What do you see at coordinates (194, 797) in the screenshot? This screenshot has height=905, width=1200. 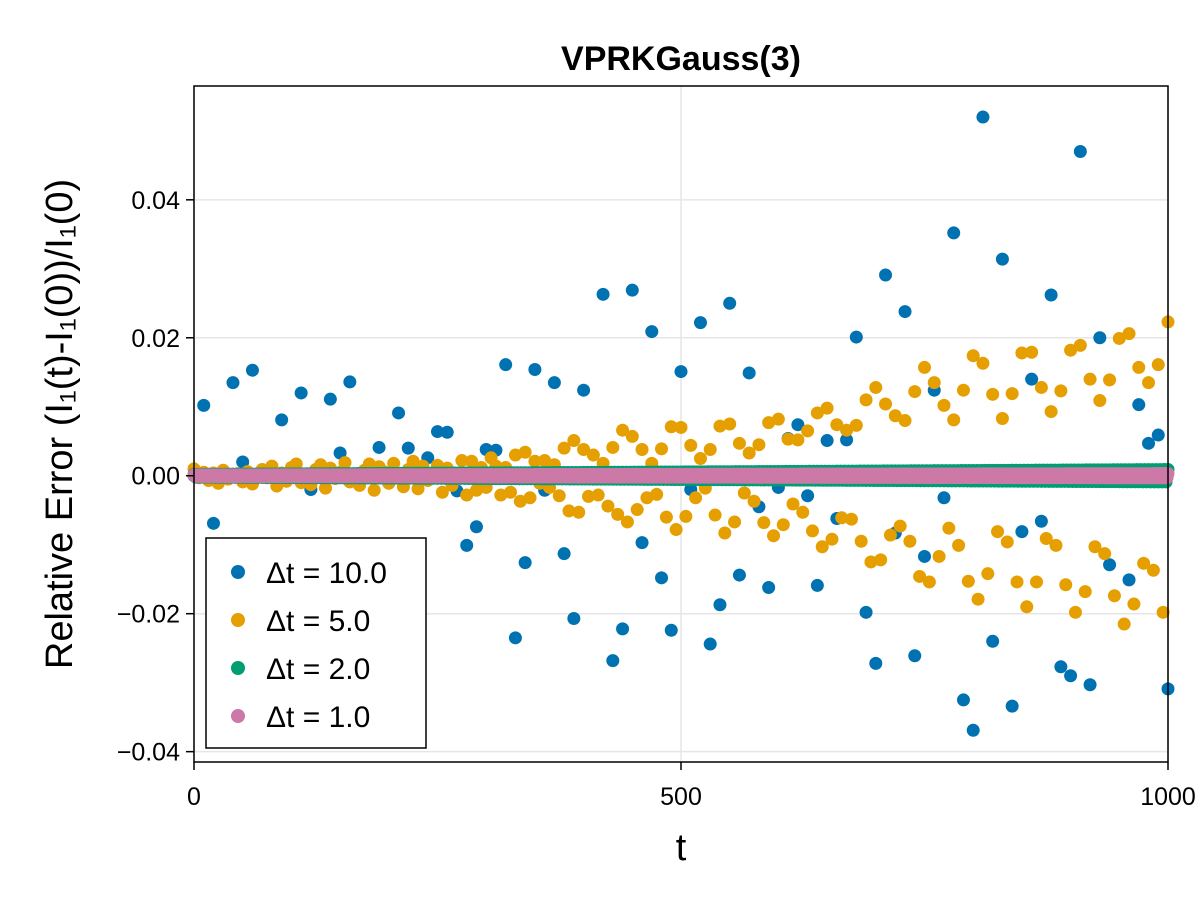 I see `x-tick-label: 0` at bounding box center [194, 797].